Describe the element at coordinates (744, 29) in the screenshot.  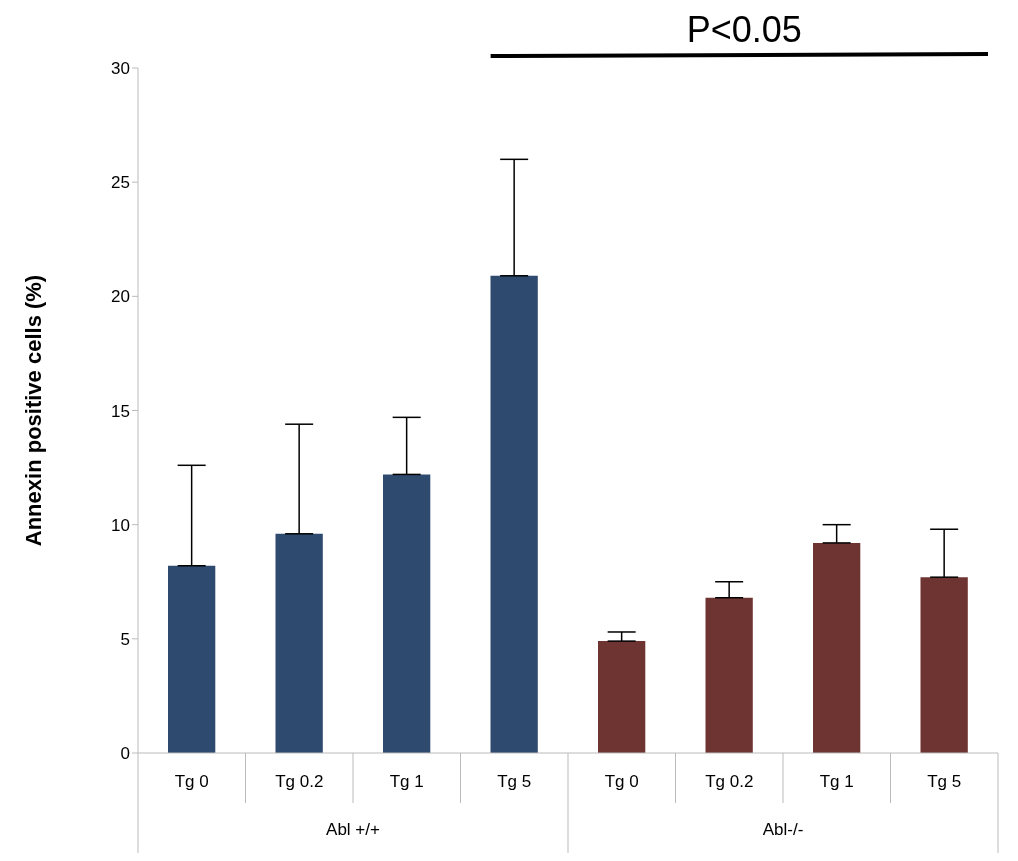
I see `text: P<0.05` at that location.